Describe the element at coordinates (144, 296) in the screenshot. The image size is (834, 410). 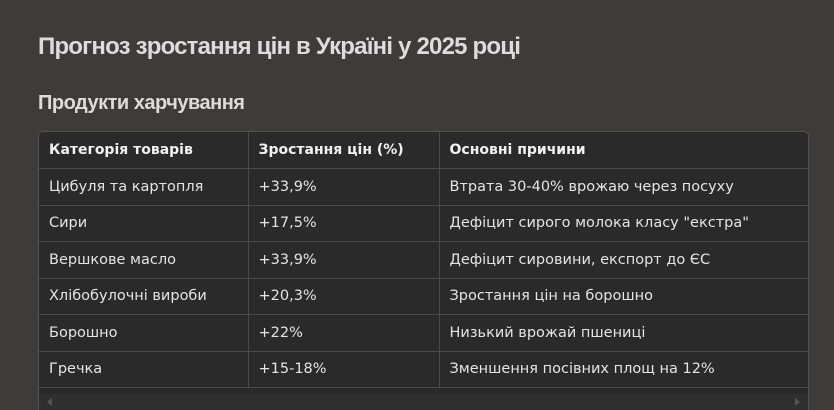
I see `cell-category: Хлібобулочні вироби` at that location.